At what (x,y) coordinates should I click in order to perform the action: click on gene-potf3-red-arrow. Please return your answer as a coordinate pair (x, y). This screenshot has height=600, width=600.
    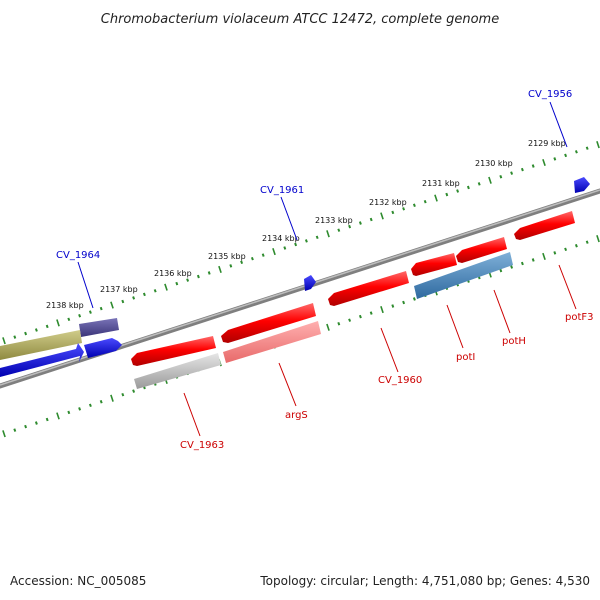
    Looking at the image, I should click on (544, 225).